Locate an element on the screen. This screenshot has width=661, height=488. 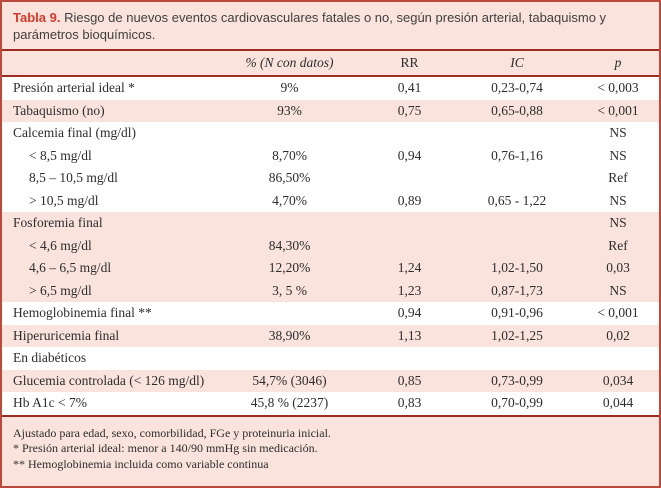
row-label: Calcemia final (mg/dl) is located at coordinates (74, 133).